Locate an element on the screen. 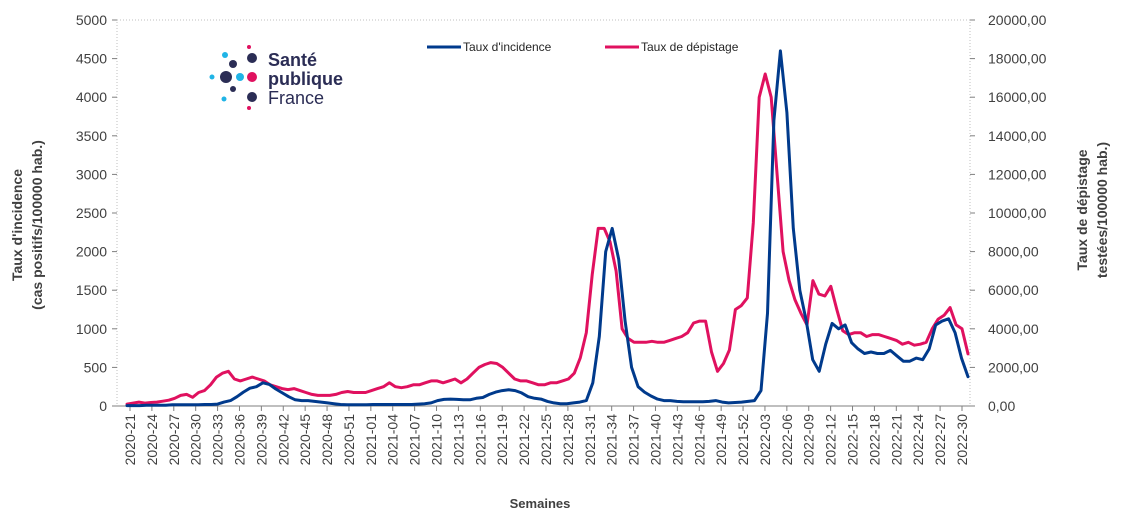 The width and height of the screenshot is (1121, 514). legend-label-incidence: Taux d'incidence is located at coordinates (507, 47).